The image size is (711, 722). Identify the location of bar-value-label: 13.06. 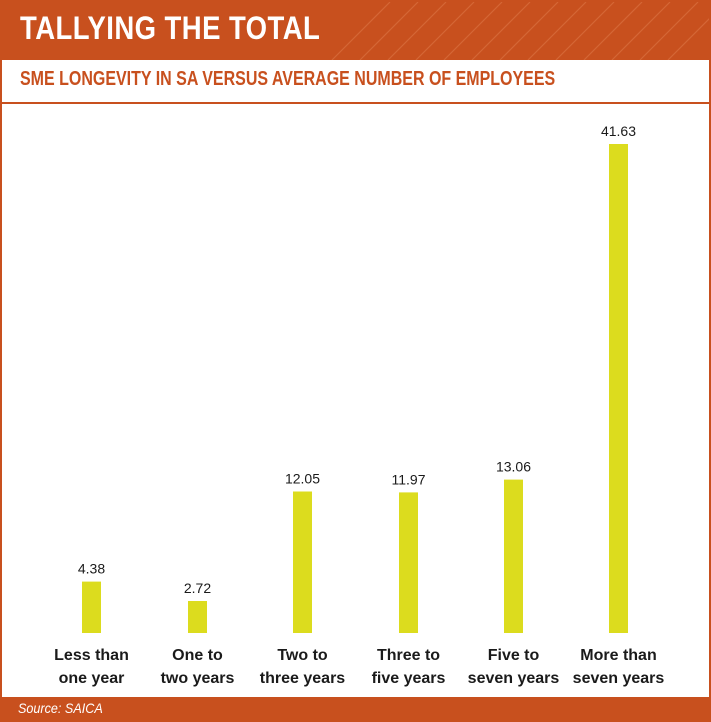
(513, 467).